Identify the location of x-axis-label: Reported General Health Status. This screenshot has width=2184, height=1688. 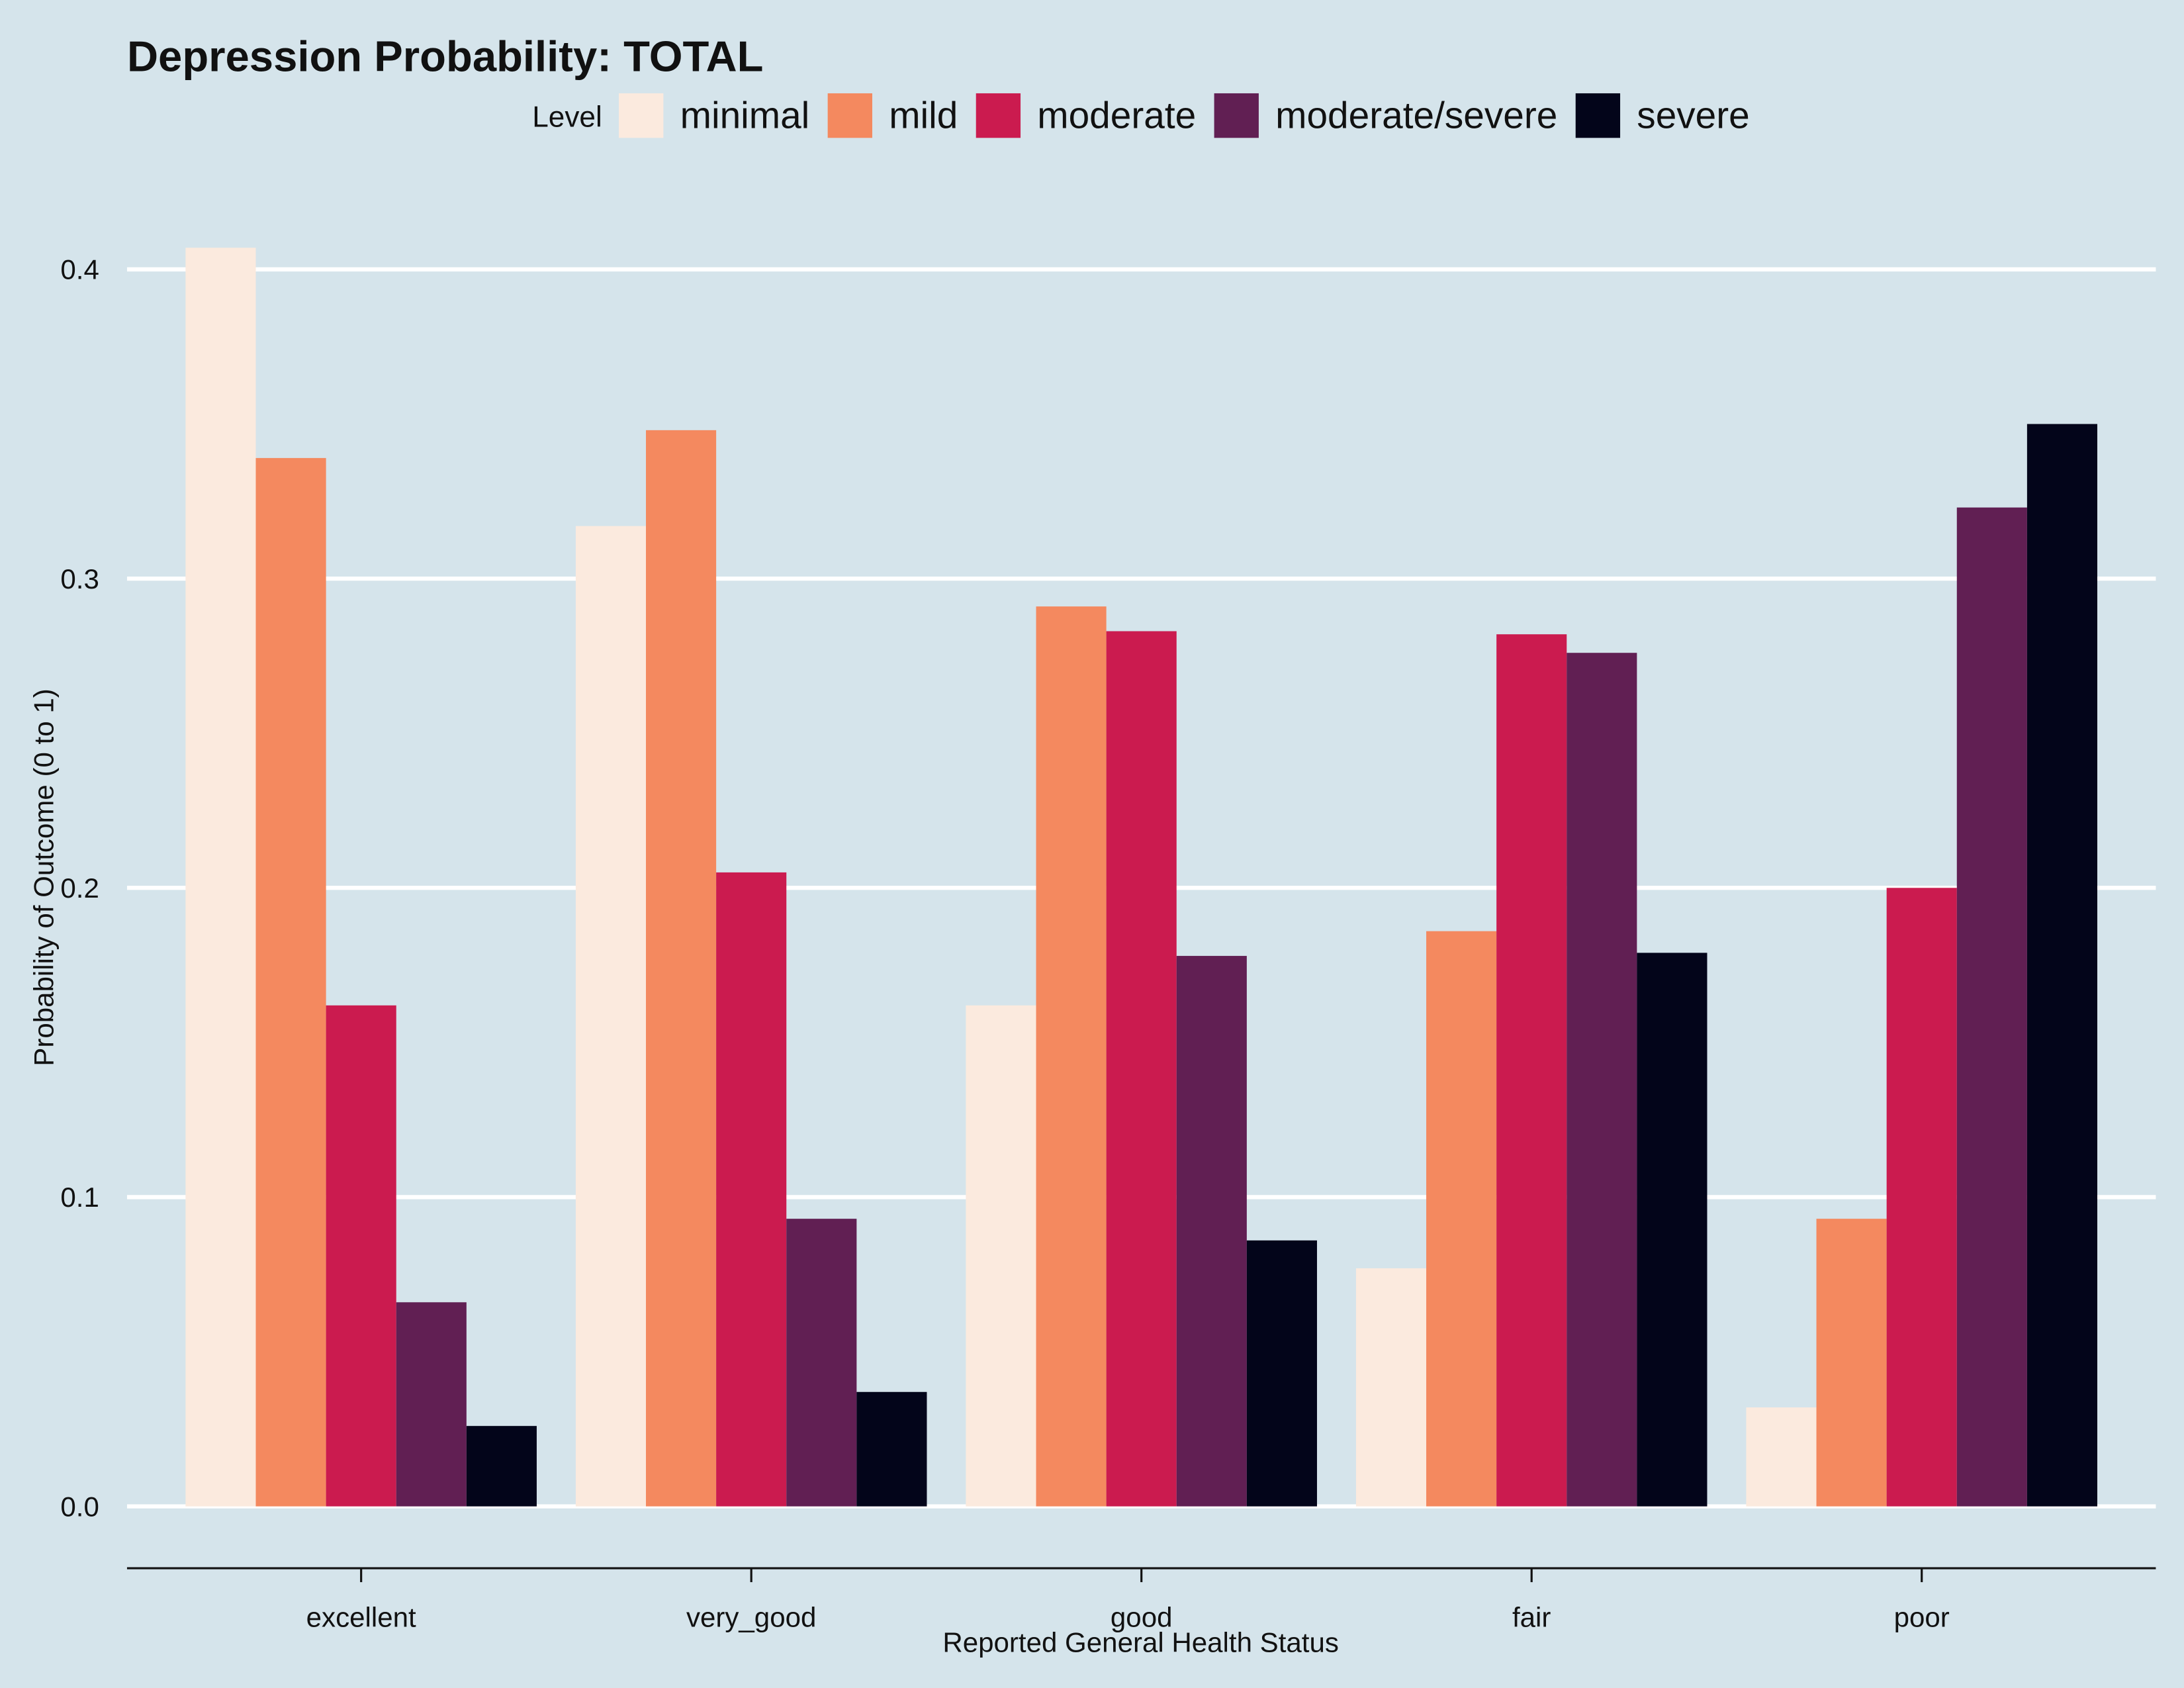
(1140, 1642).